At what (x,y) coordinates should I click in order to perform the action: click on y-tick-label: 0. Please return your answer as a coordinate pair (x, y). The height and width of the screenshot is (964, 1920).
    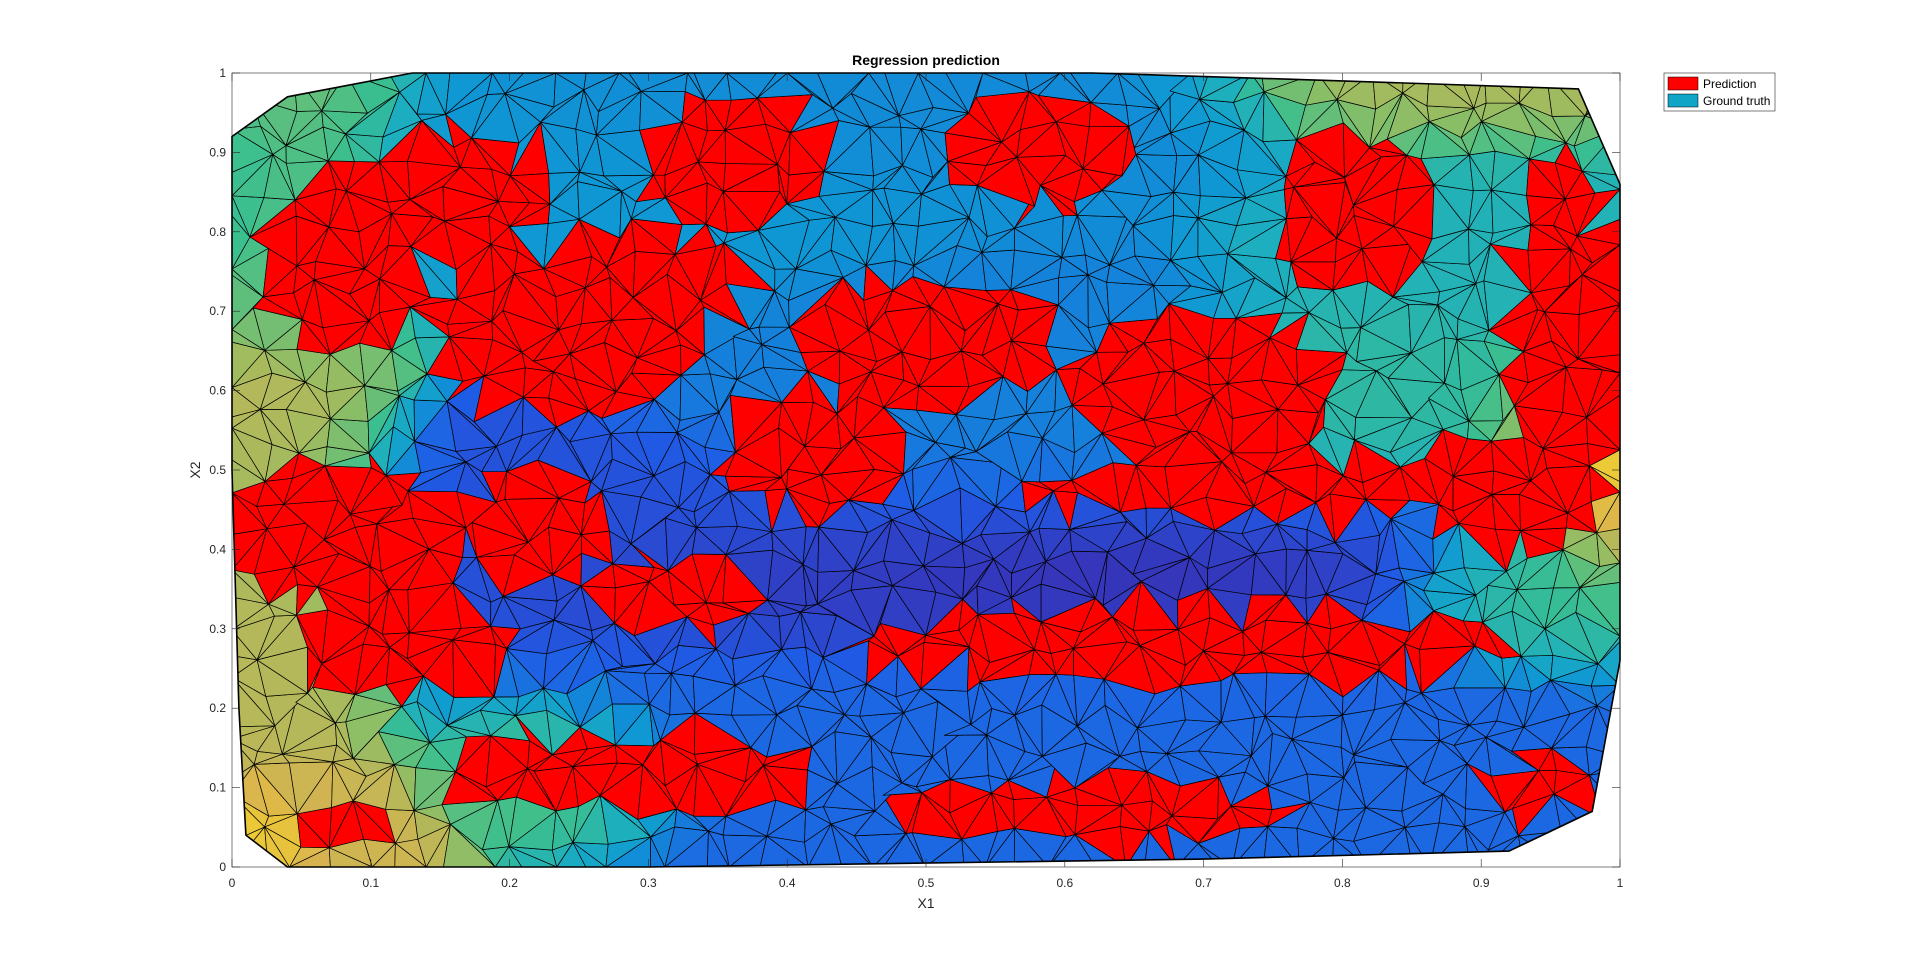
    Looking at the image, I should click on (222, 867).